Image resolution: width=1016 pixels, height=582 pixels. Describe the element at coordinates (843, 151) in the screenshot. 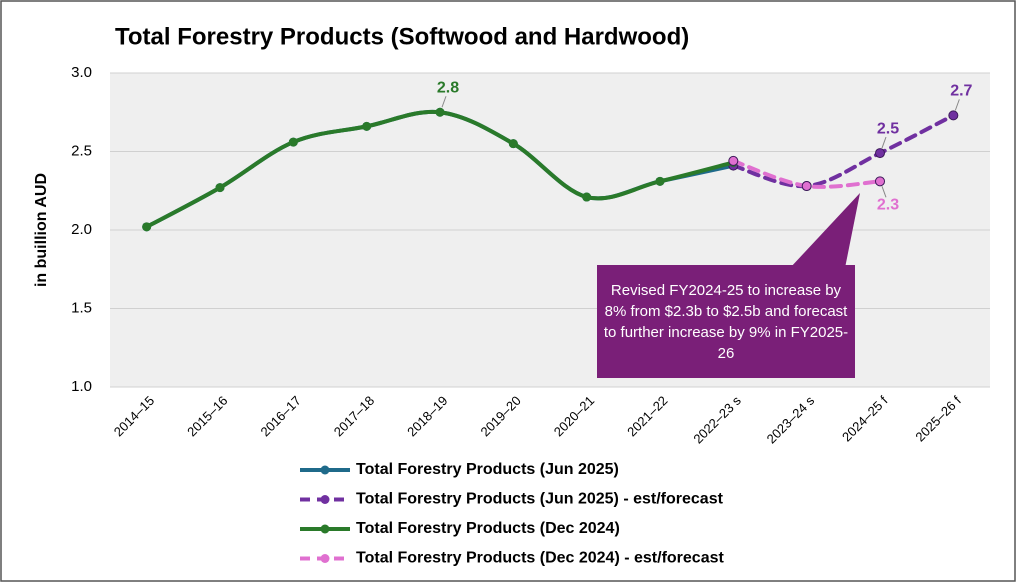

I see `series-line` at that location.